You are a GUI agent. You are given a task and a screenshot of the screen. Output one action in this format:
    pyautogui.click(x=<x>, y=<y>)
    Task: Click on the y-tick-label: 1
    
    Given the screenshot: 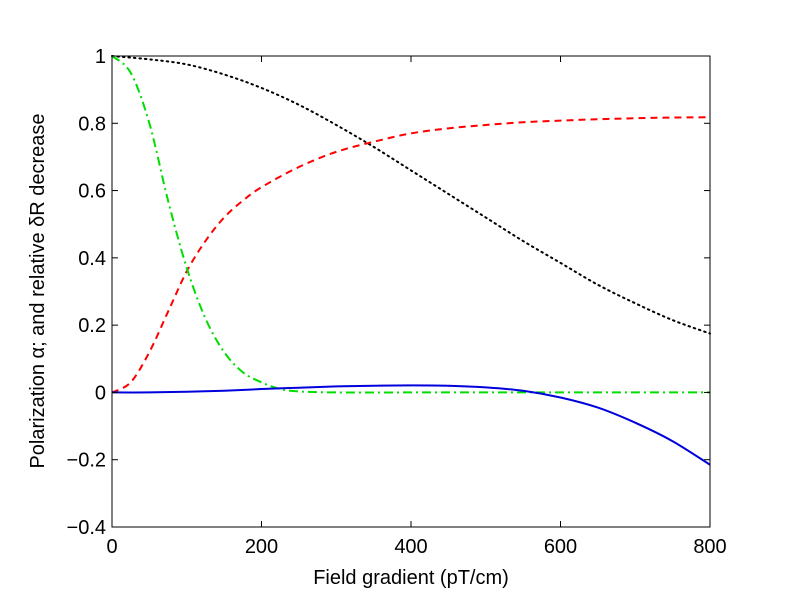 What is the action you would take?
    pyautogui.click(x=100, y=57)
    